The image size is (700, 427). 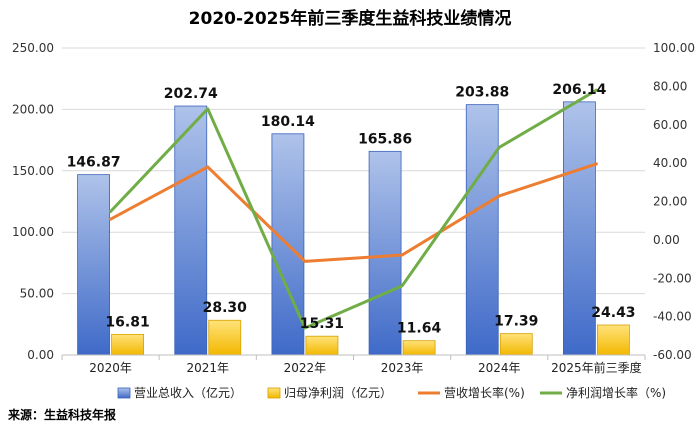 I want to click on legend: 营业总收入（亿元） 归母净利润（亿元） 营收增长率(%) 净利润增长率（%), so click(x=391, y=392).